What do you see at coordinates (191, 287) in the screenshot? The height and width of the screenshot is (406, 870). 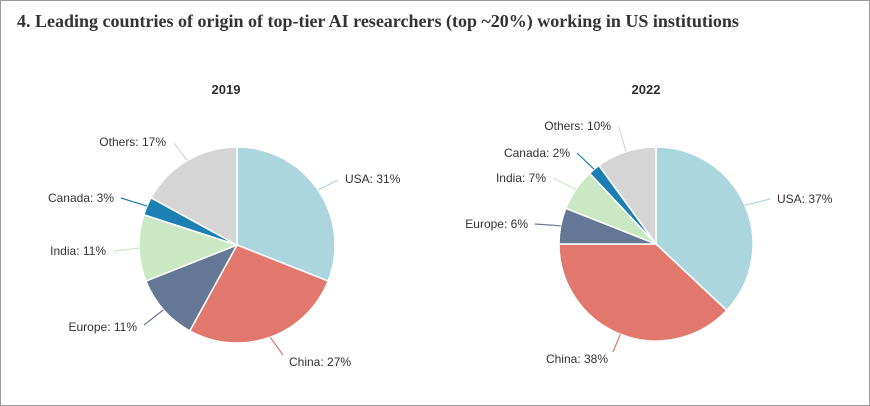 I see `pie-slice-europe` at bounding box center [191, 287].